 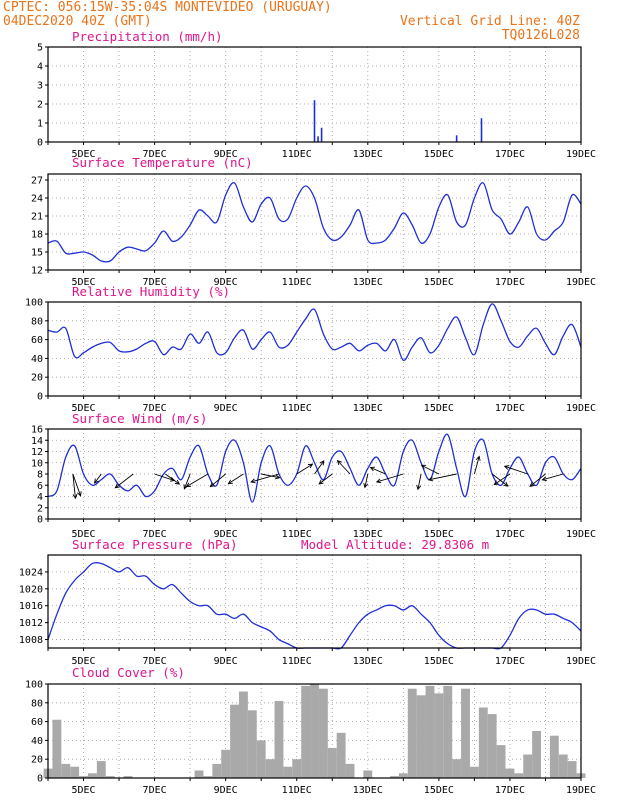 I want to click on panel-title: Surface Wind (m/s), so click(x=139, y=418).